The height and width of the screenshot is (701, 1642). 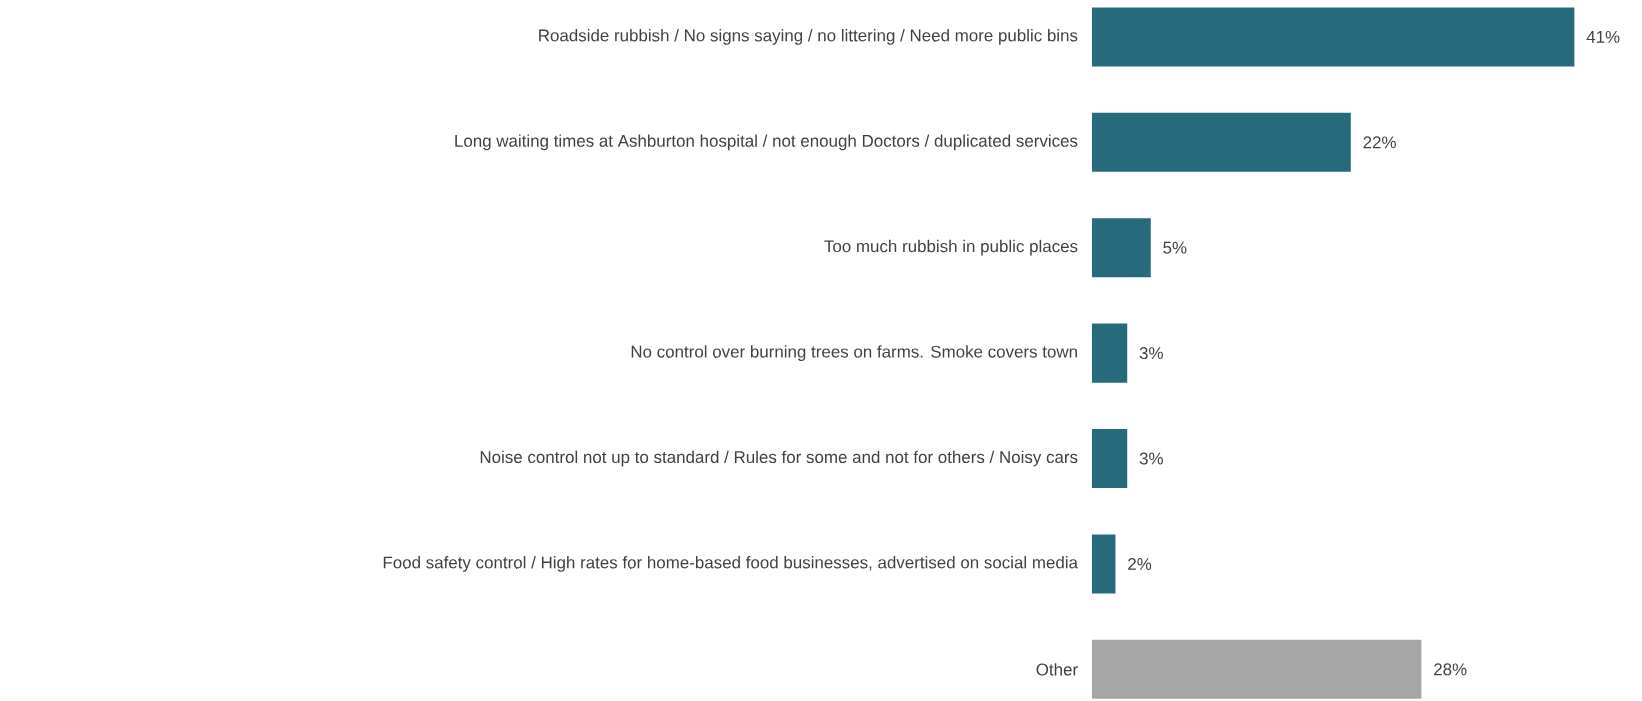 I want to click on data-label: 2%, so click(x=1140, y=563).